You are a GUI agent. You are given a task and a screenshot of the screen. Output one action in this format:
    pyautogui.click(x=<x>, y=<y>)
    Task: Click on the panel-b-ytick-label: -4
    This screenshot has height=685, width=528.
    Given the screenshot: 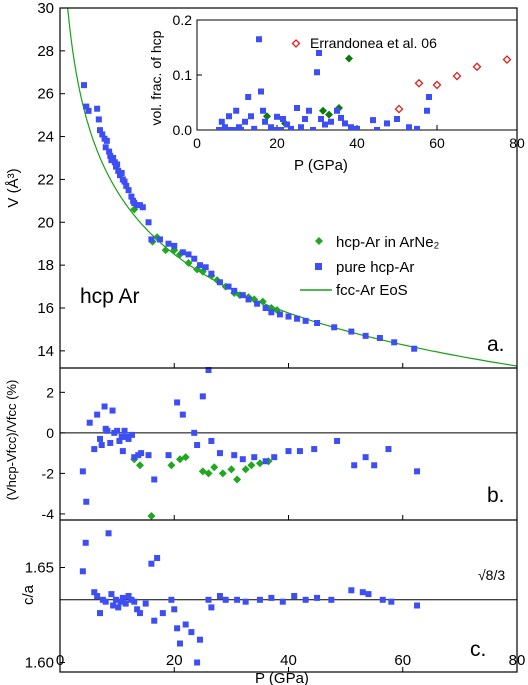 What is the action you would take?
    pyautogui.click(x=48, y=514)
    